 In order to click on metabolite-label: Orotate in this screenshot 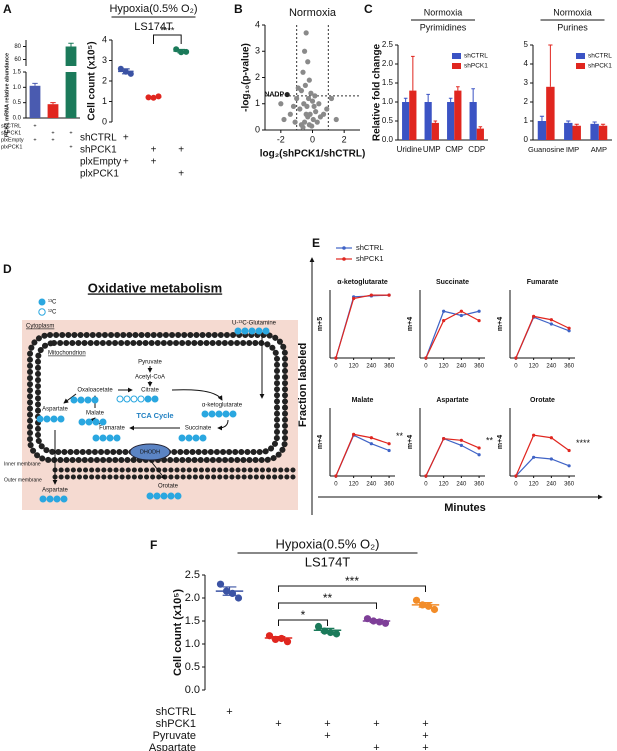, I will do `click(168, 487)`.